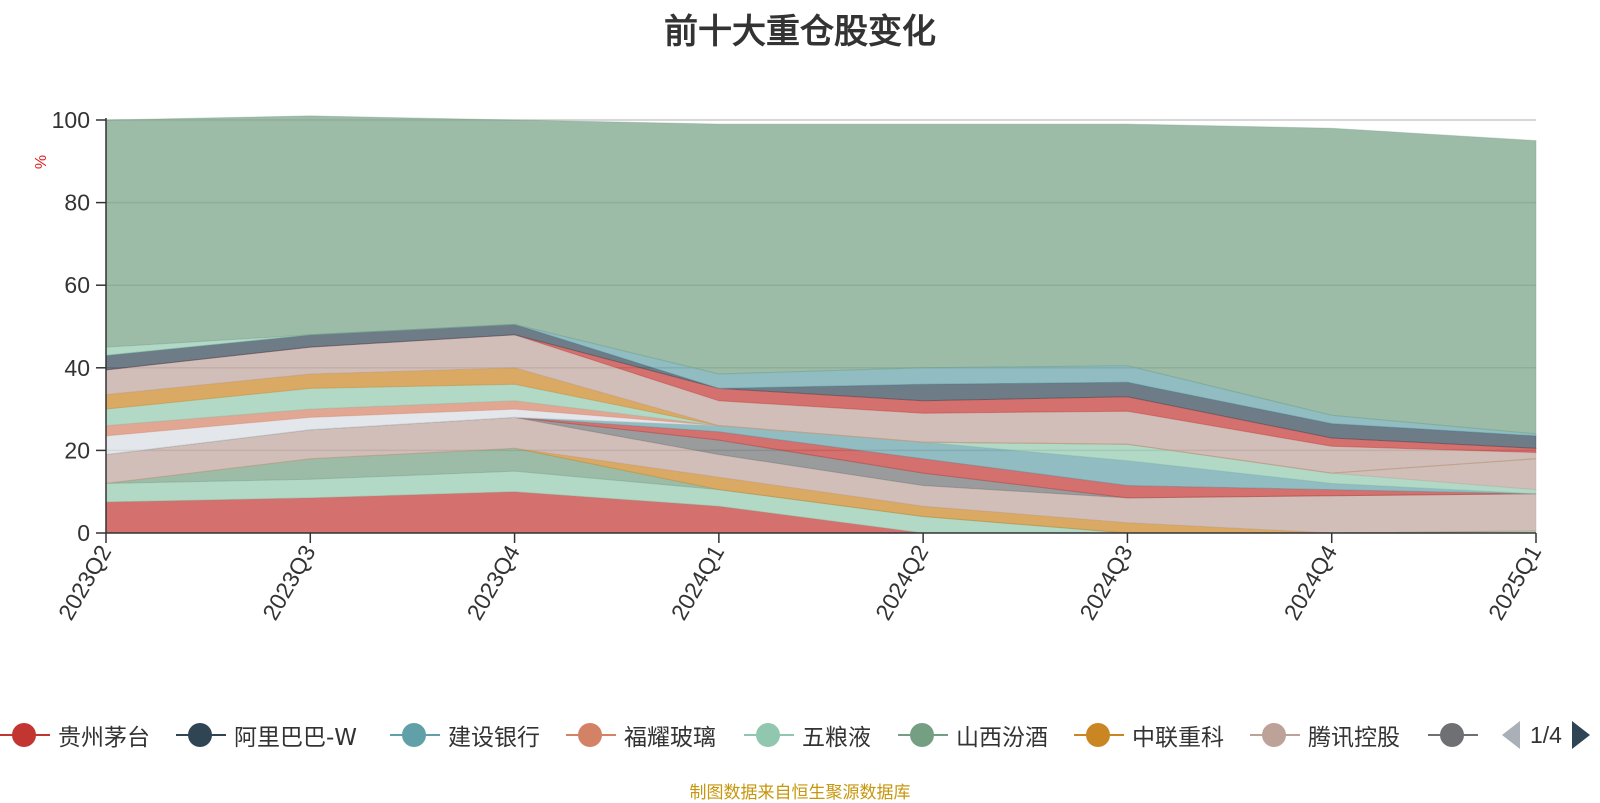  Describe the element at coordinates (493, 582) in the screenshot. I see `x-tick-label: 2023Q4` at that location.